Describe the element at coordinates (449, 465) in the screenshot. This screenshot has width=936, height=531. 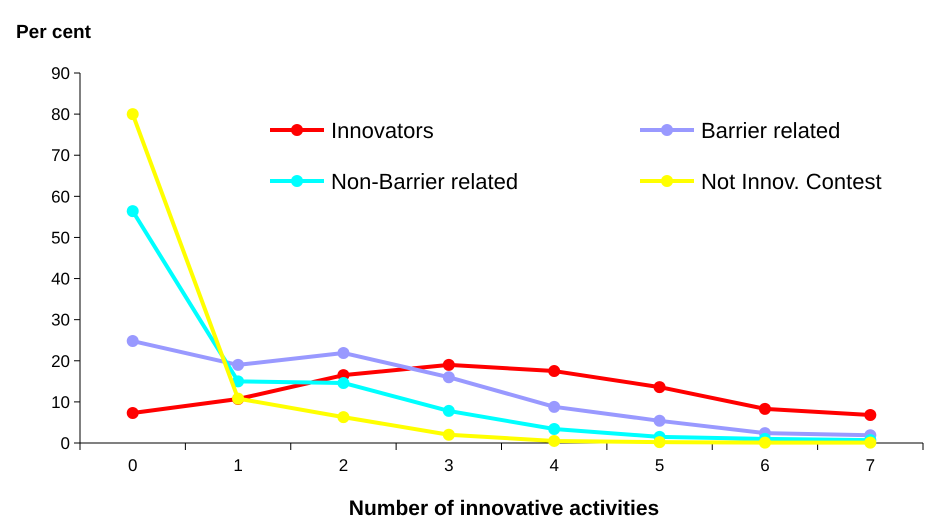
I see `x-tick-label: 3` at that location.